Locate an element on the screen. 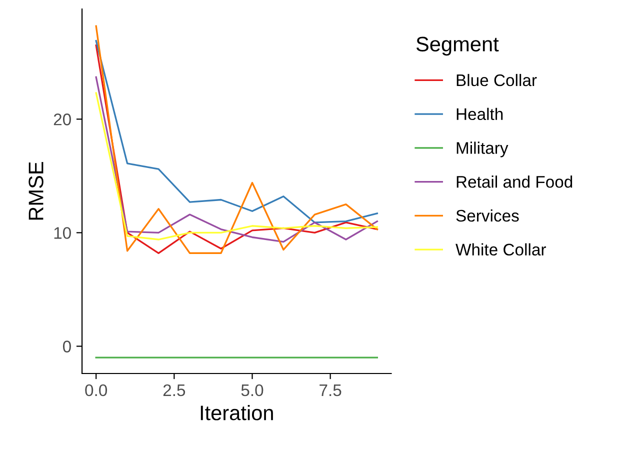 The width and height of the screenshot is (631, 450). x-tick-label: 7.5 is located at coordinates (331, 390).